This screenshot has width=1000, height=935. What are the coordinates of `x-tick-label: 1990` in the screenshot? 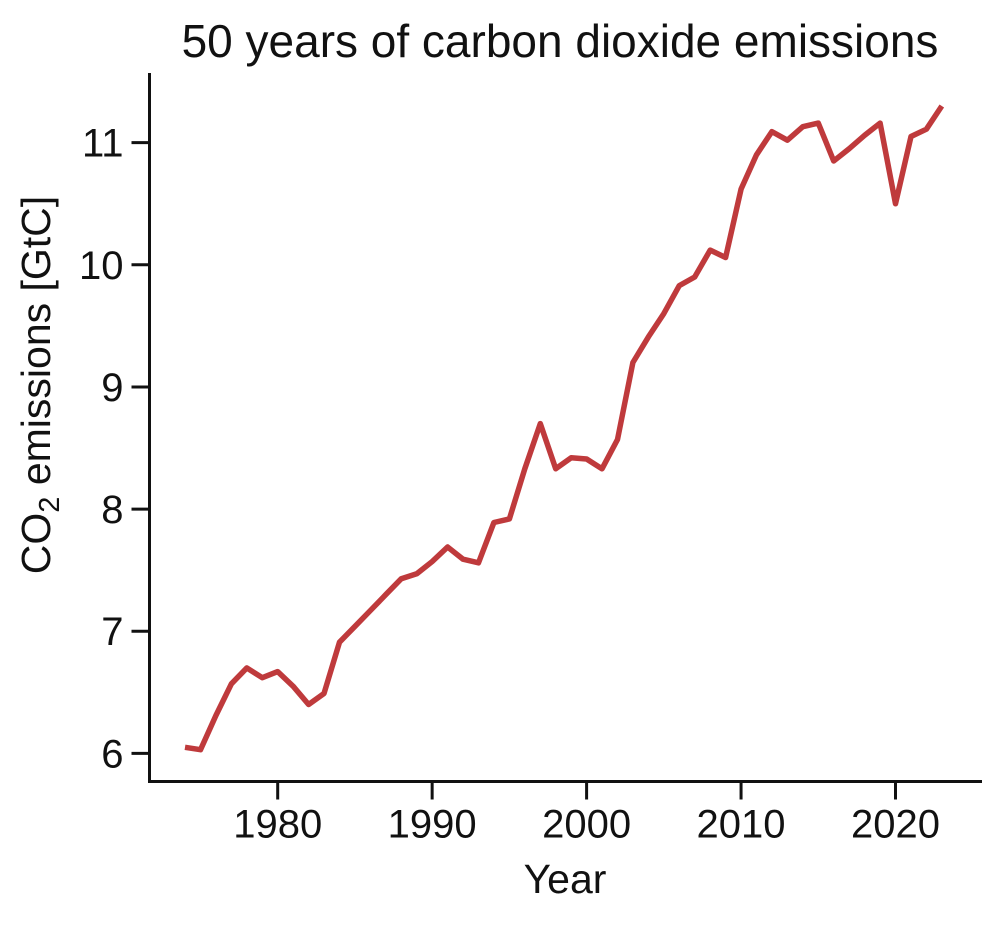 It's located at (432, 825).